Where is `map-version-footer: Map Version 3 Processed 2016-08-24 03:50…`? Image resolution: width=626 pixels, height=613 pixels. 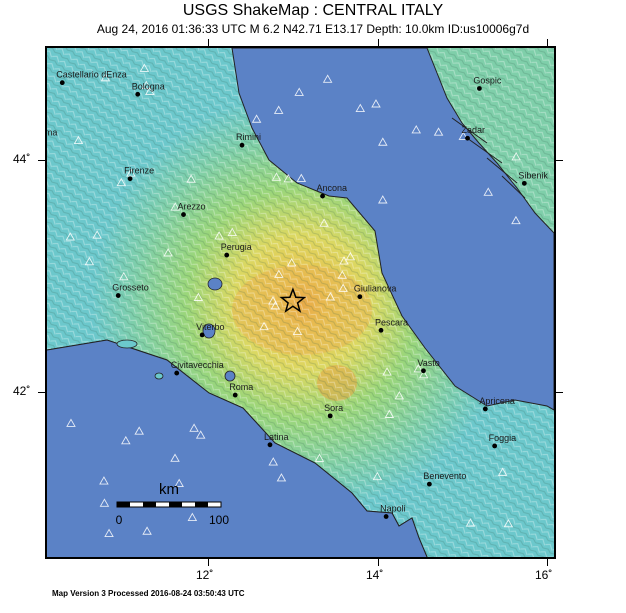
map-version-footer: Map Version 3 Processed 2016-08-24 03:50… is located at coordinates (148, 593).